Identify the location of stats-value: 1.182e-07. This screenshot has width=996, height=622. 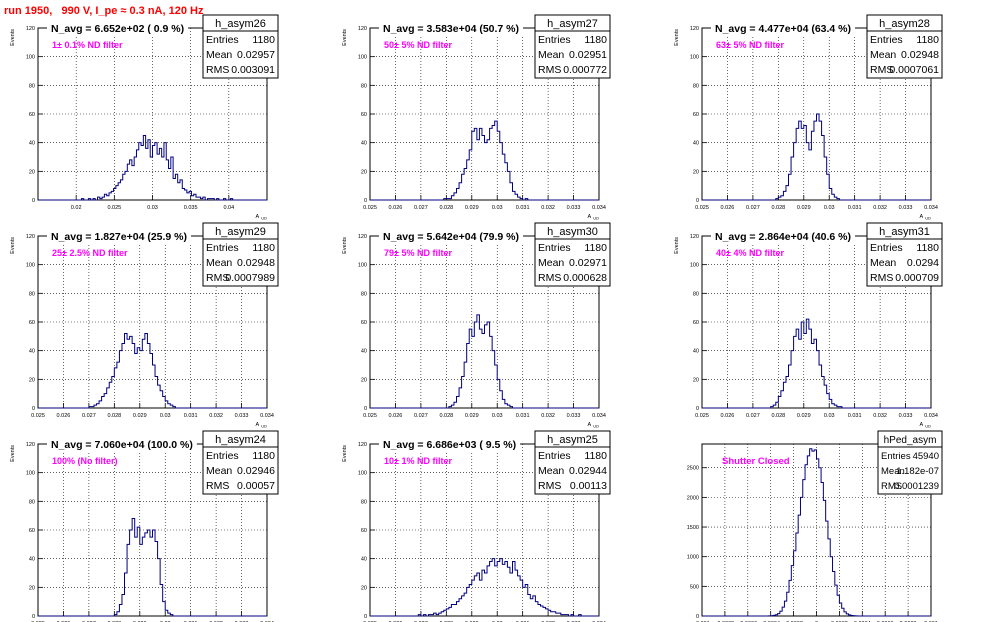
(917, 471).